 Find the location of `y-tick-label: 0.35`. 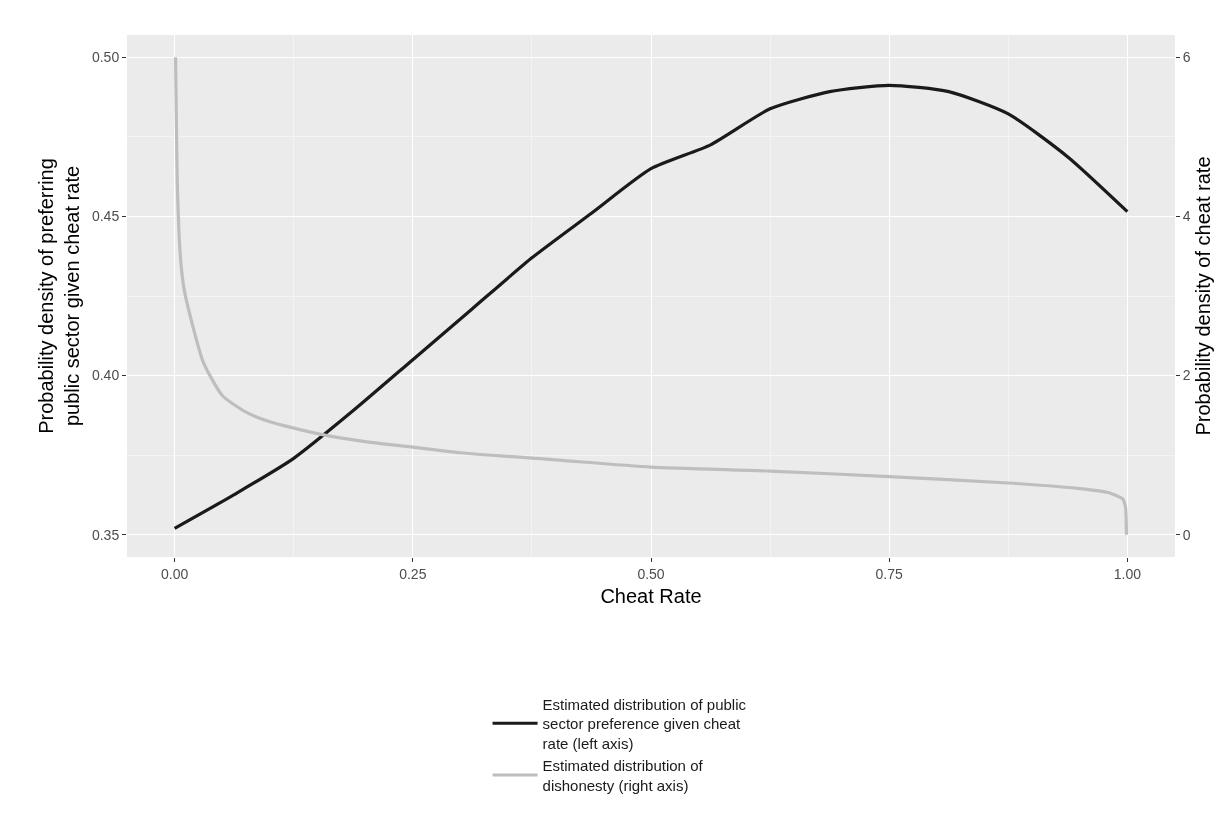

y-tick-label: 0.35 is located at coordinates (105, 534).